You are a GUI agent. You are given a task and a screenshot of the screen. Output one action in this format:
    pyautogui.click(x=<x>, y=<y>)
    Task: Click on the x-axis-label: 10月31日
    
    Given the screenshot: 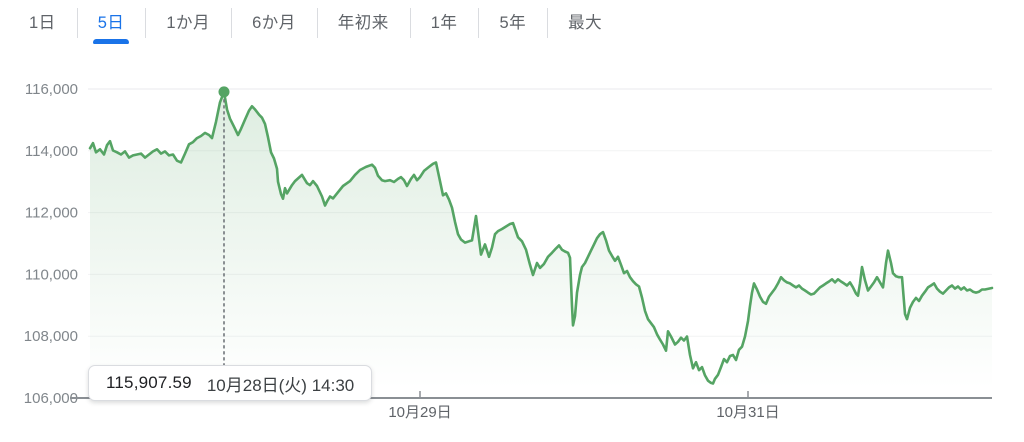 What is the action you would take?
    pyautogui.click(x=747, y=412)
    